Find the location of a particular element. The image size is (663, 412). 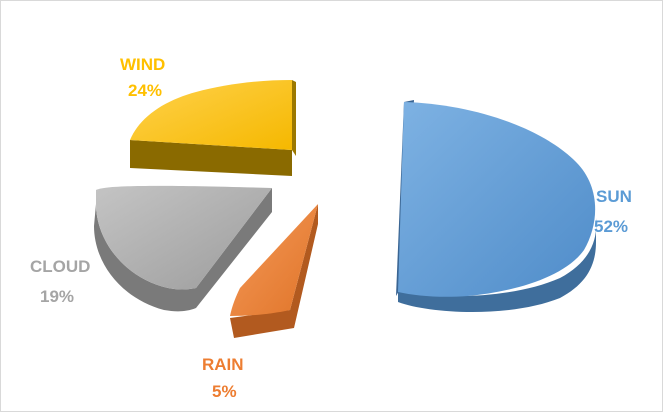

slice-rain-side is located at coordinates (274, 271).